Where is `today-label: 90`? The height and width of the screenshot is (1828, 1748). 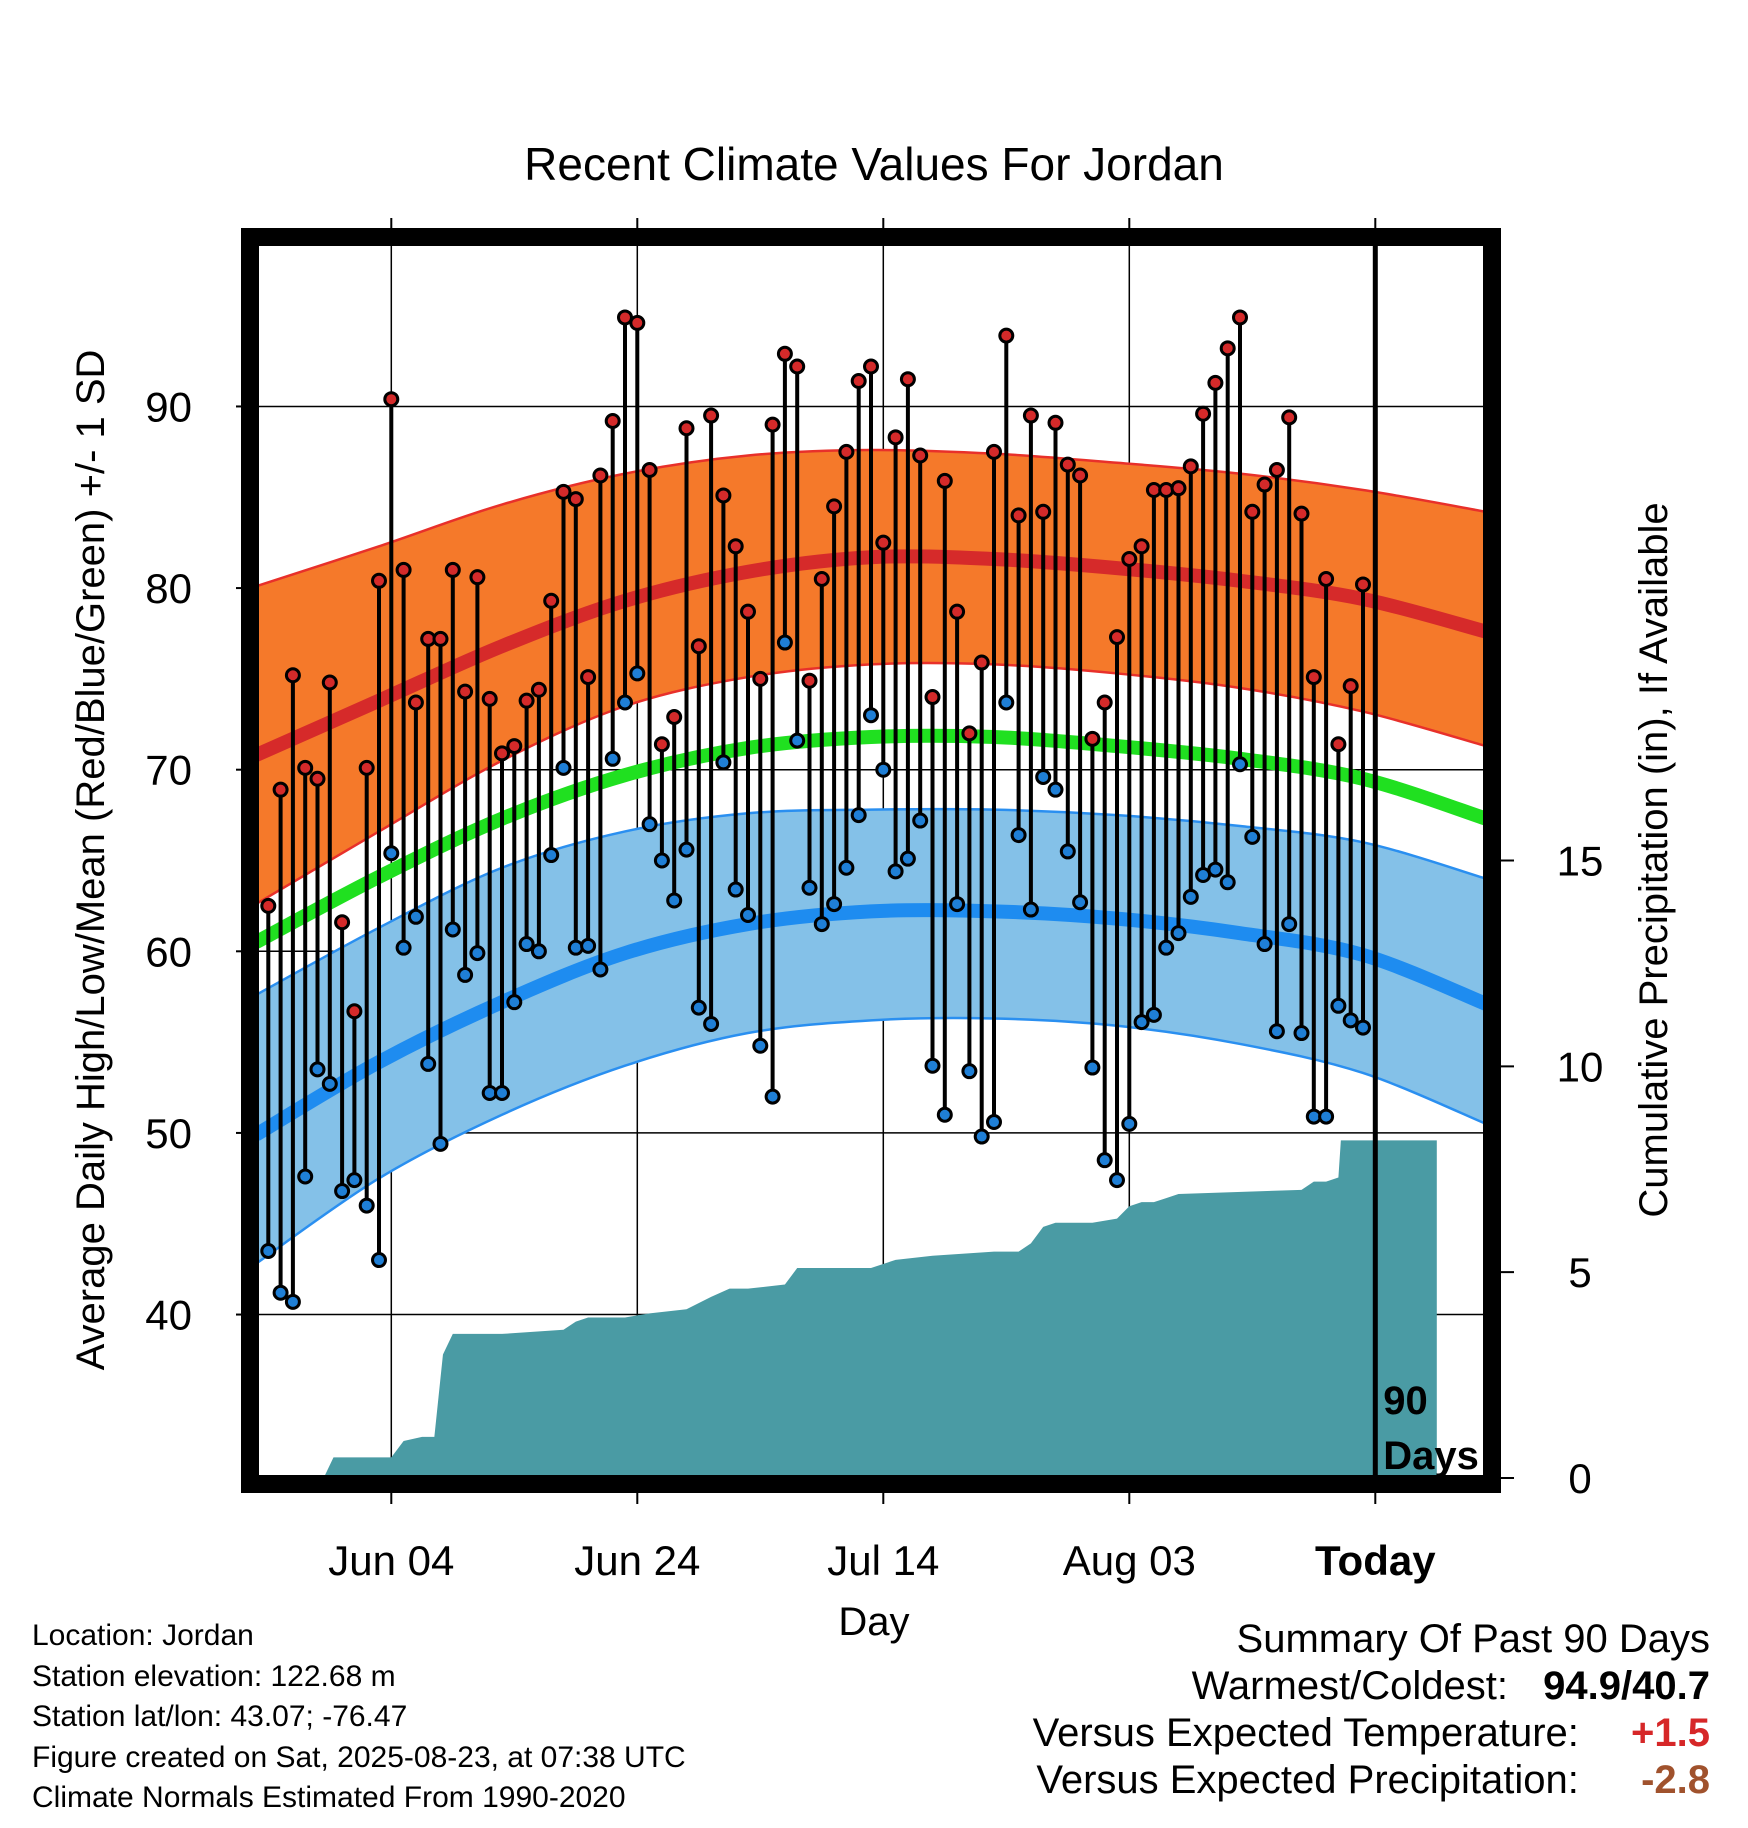
today-label: 90 is located at coordinates (1405, 1401).